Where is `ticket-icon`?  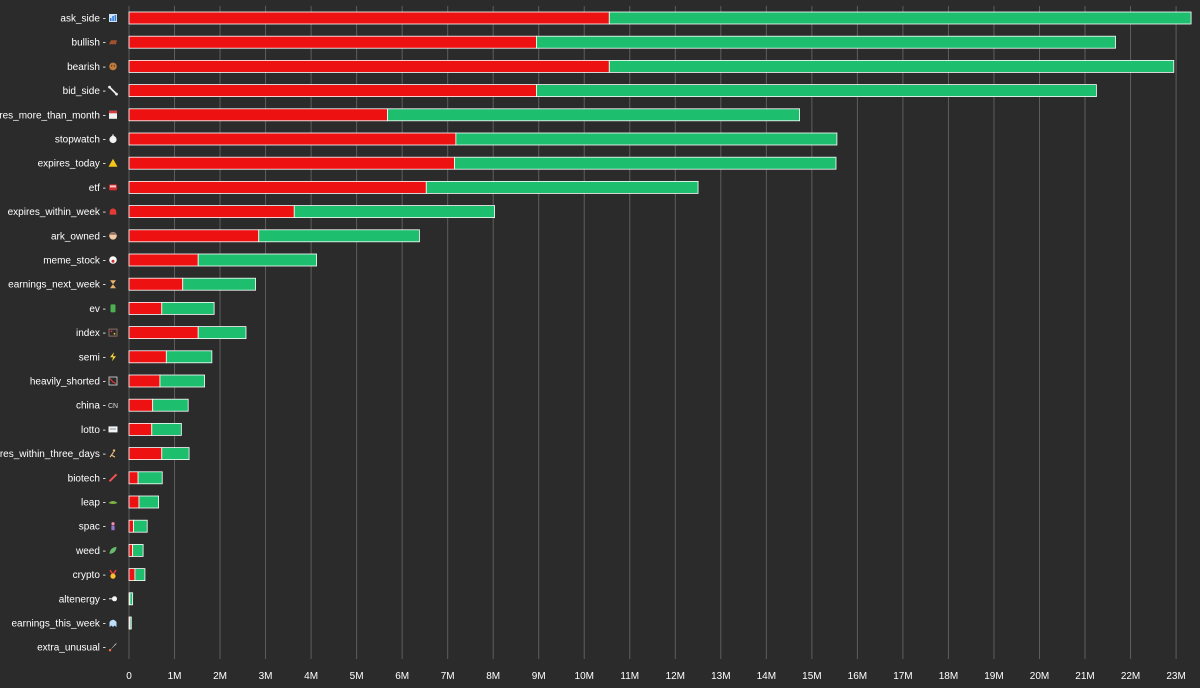
ticket-icon is located at coordinates (113, 429).